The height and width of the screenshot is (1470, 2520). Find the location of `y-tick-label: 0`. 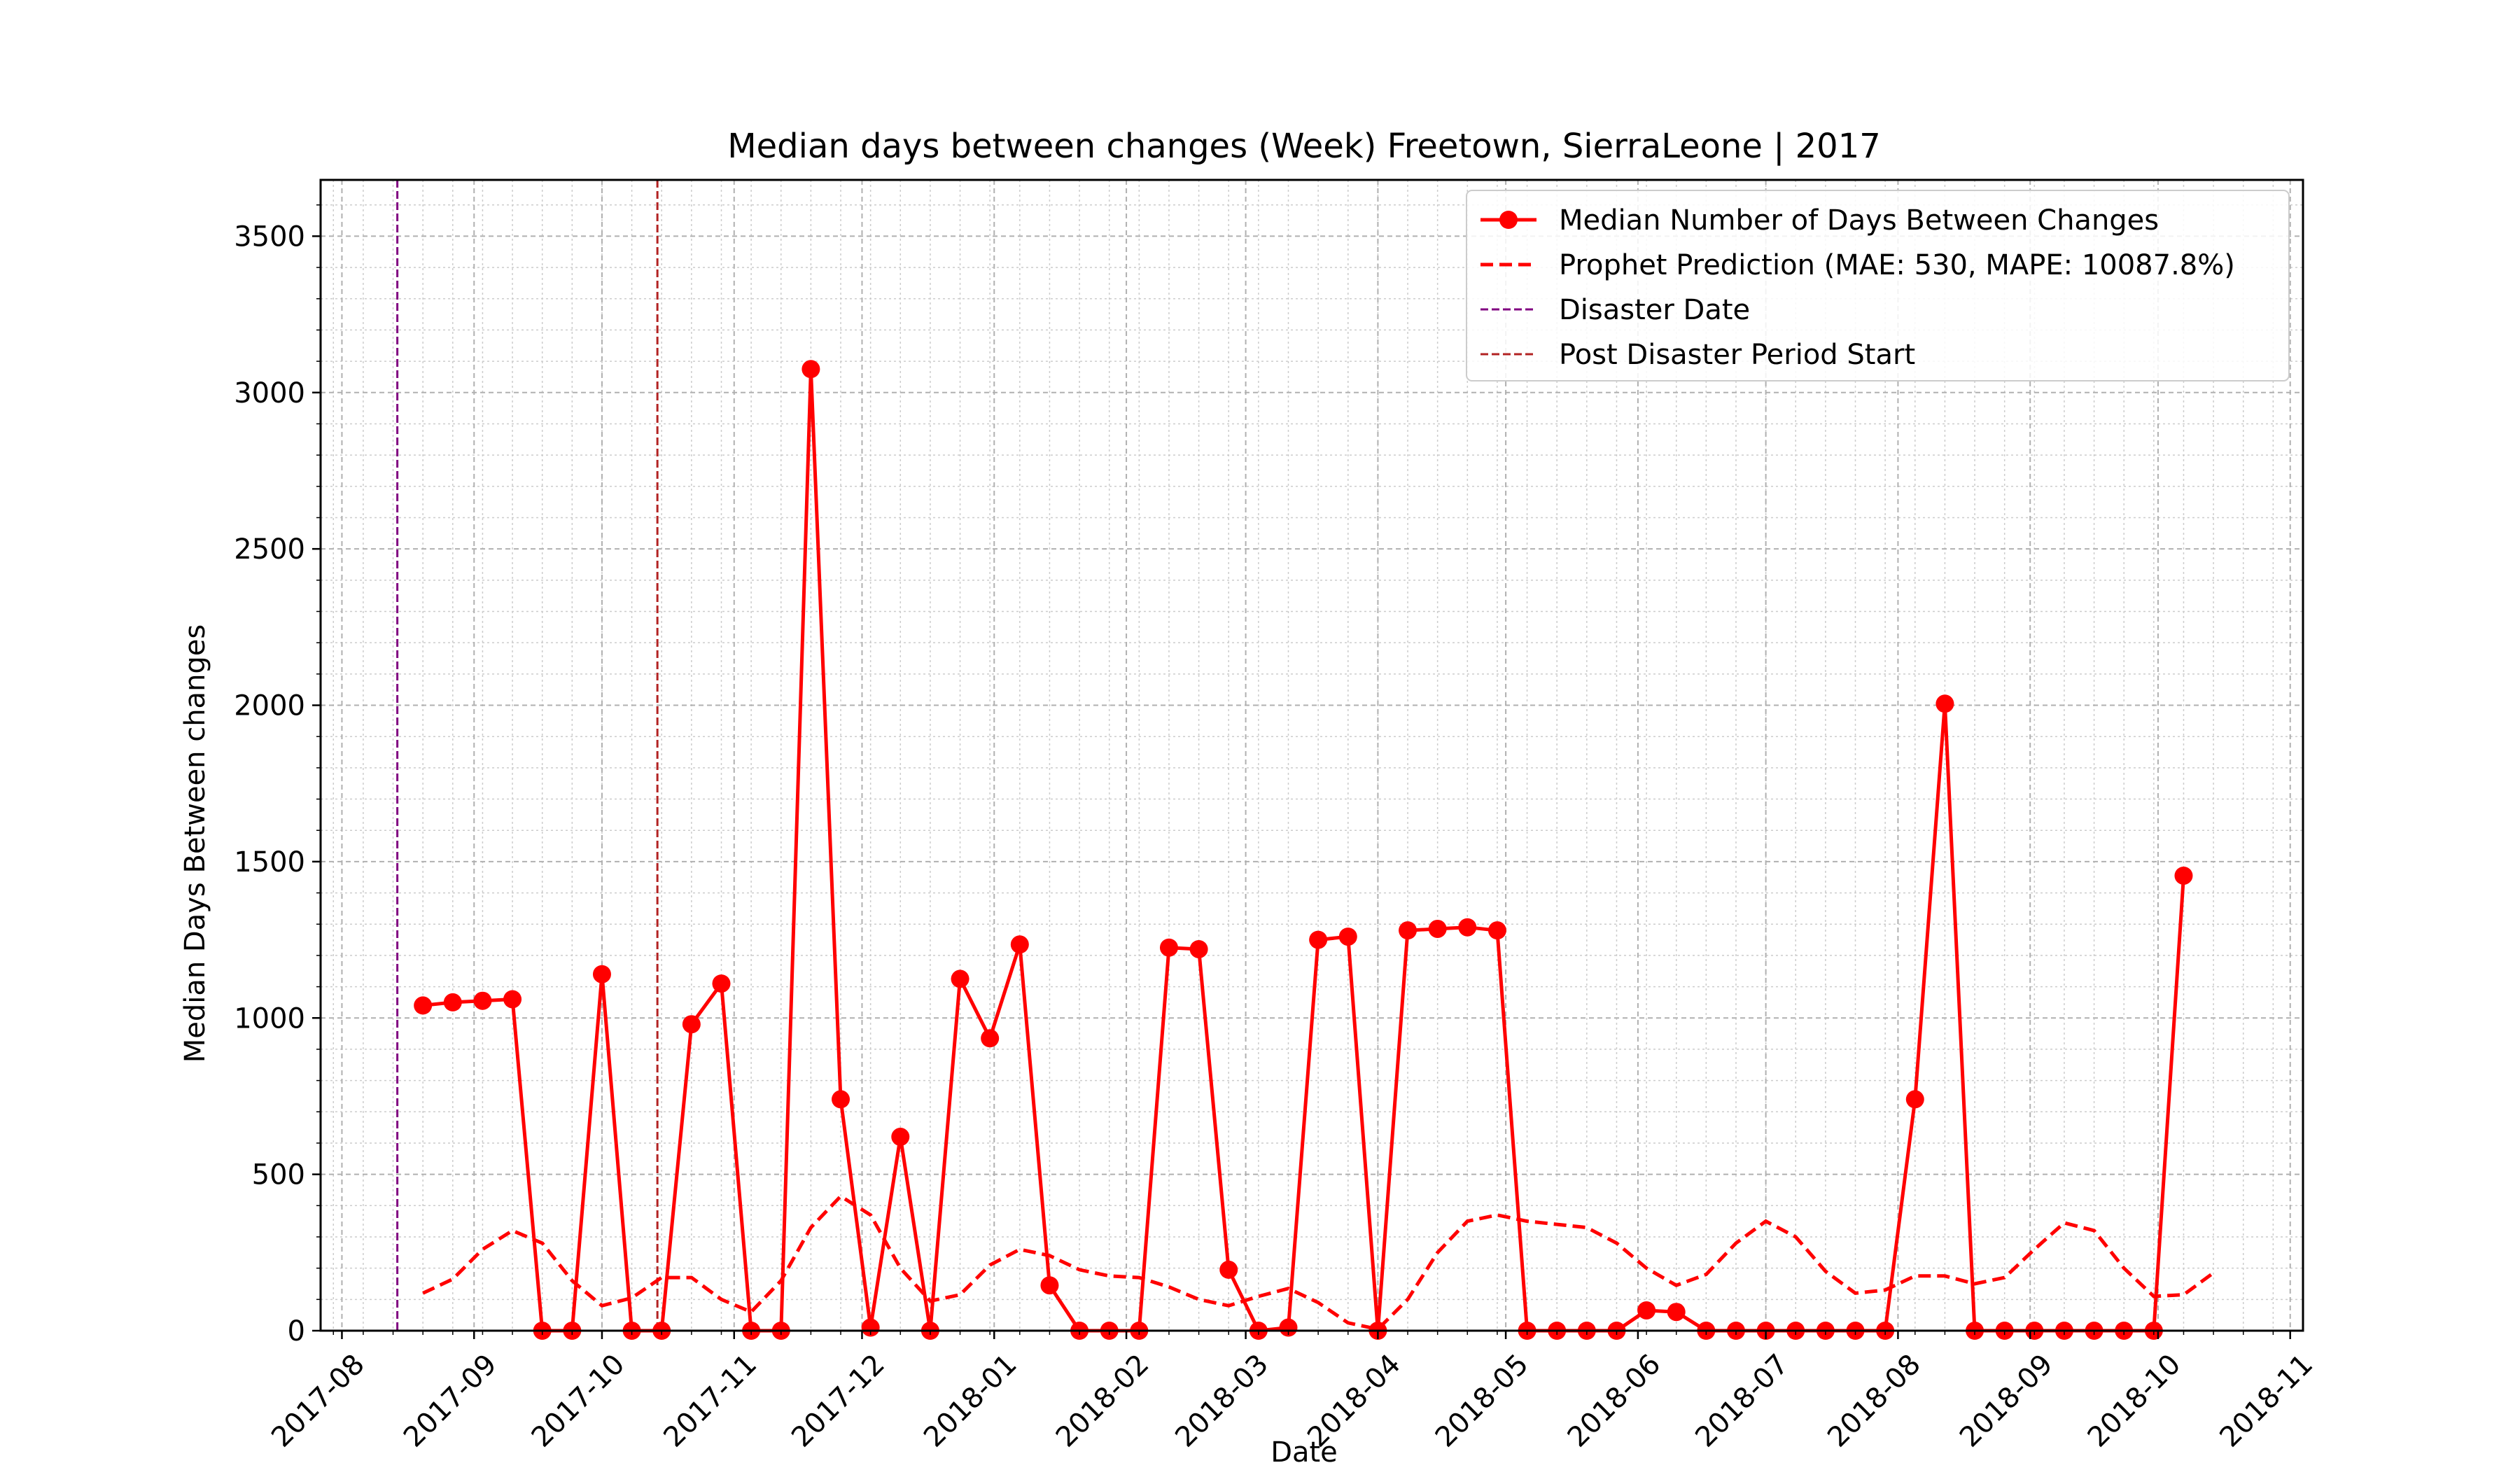

y-tick-label: 0 is located at coordinates (296, 1331).